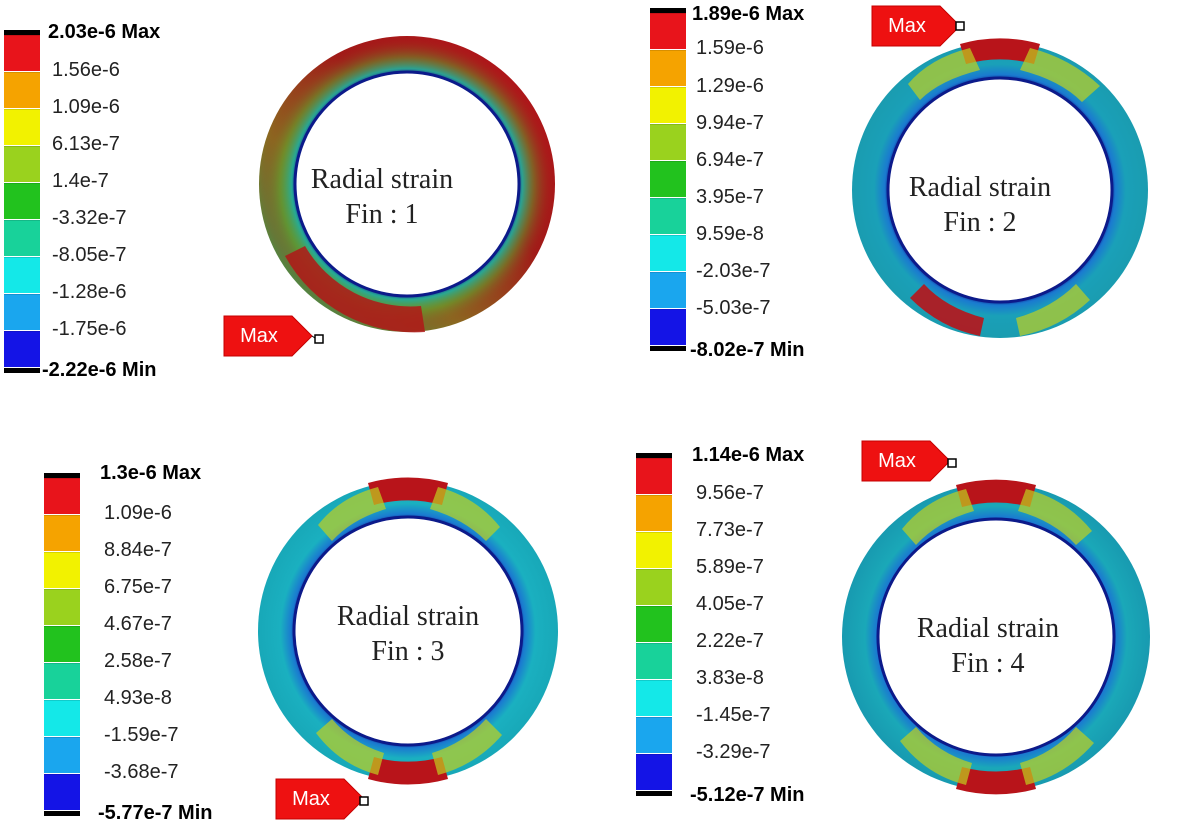 The height and width of the screenshot is (826, 1200). Describe the element at coordinates (733, 752) in the screenshot. I see `legend-label: -3.29e-7` at that location.